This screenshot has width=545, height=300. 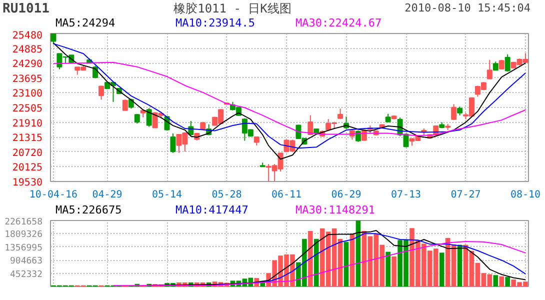 I want to click on text: MA30:22424.67, so click(x=339, y=23).